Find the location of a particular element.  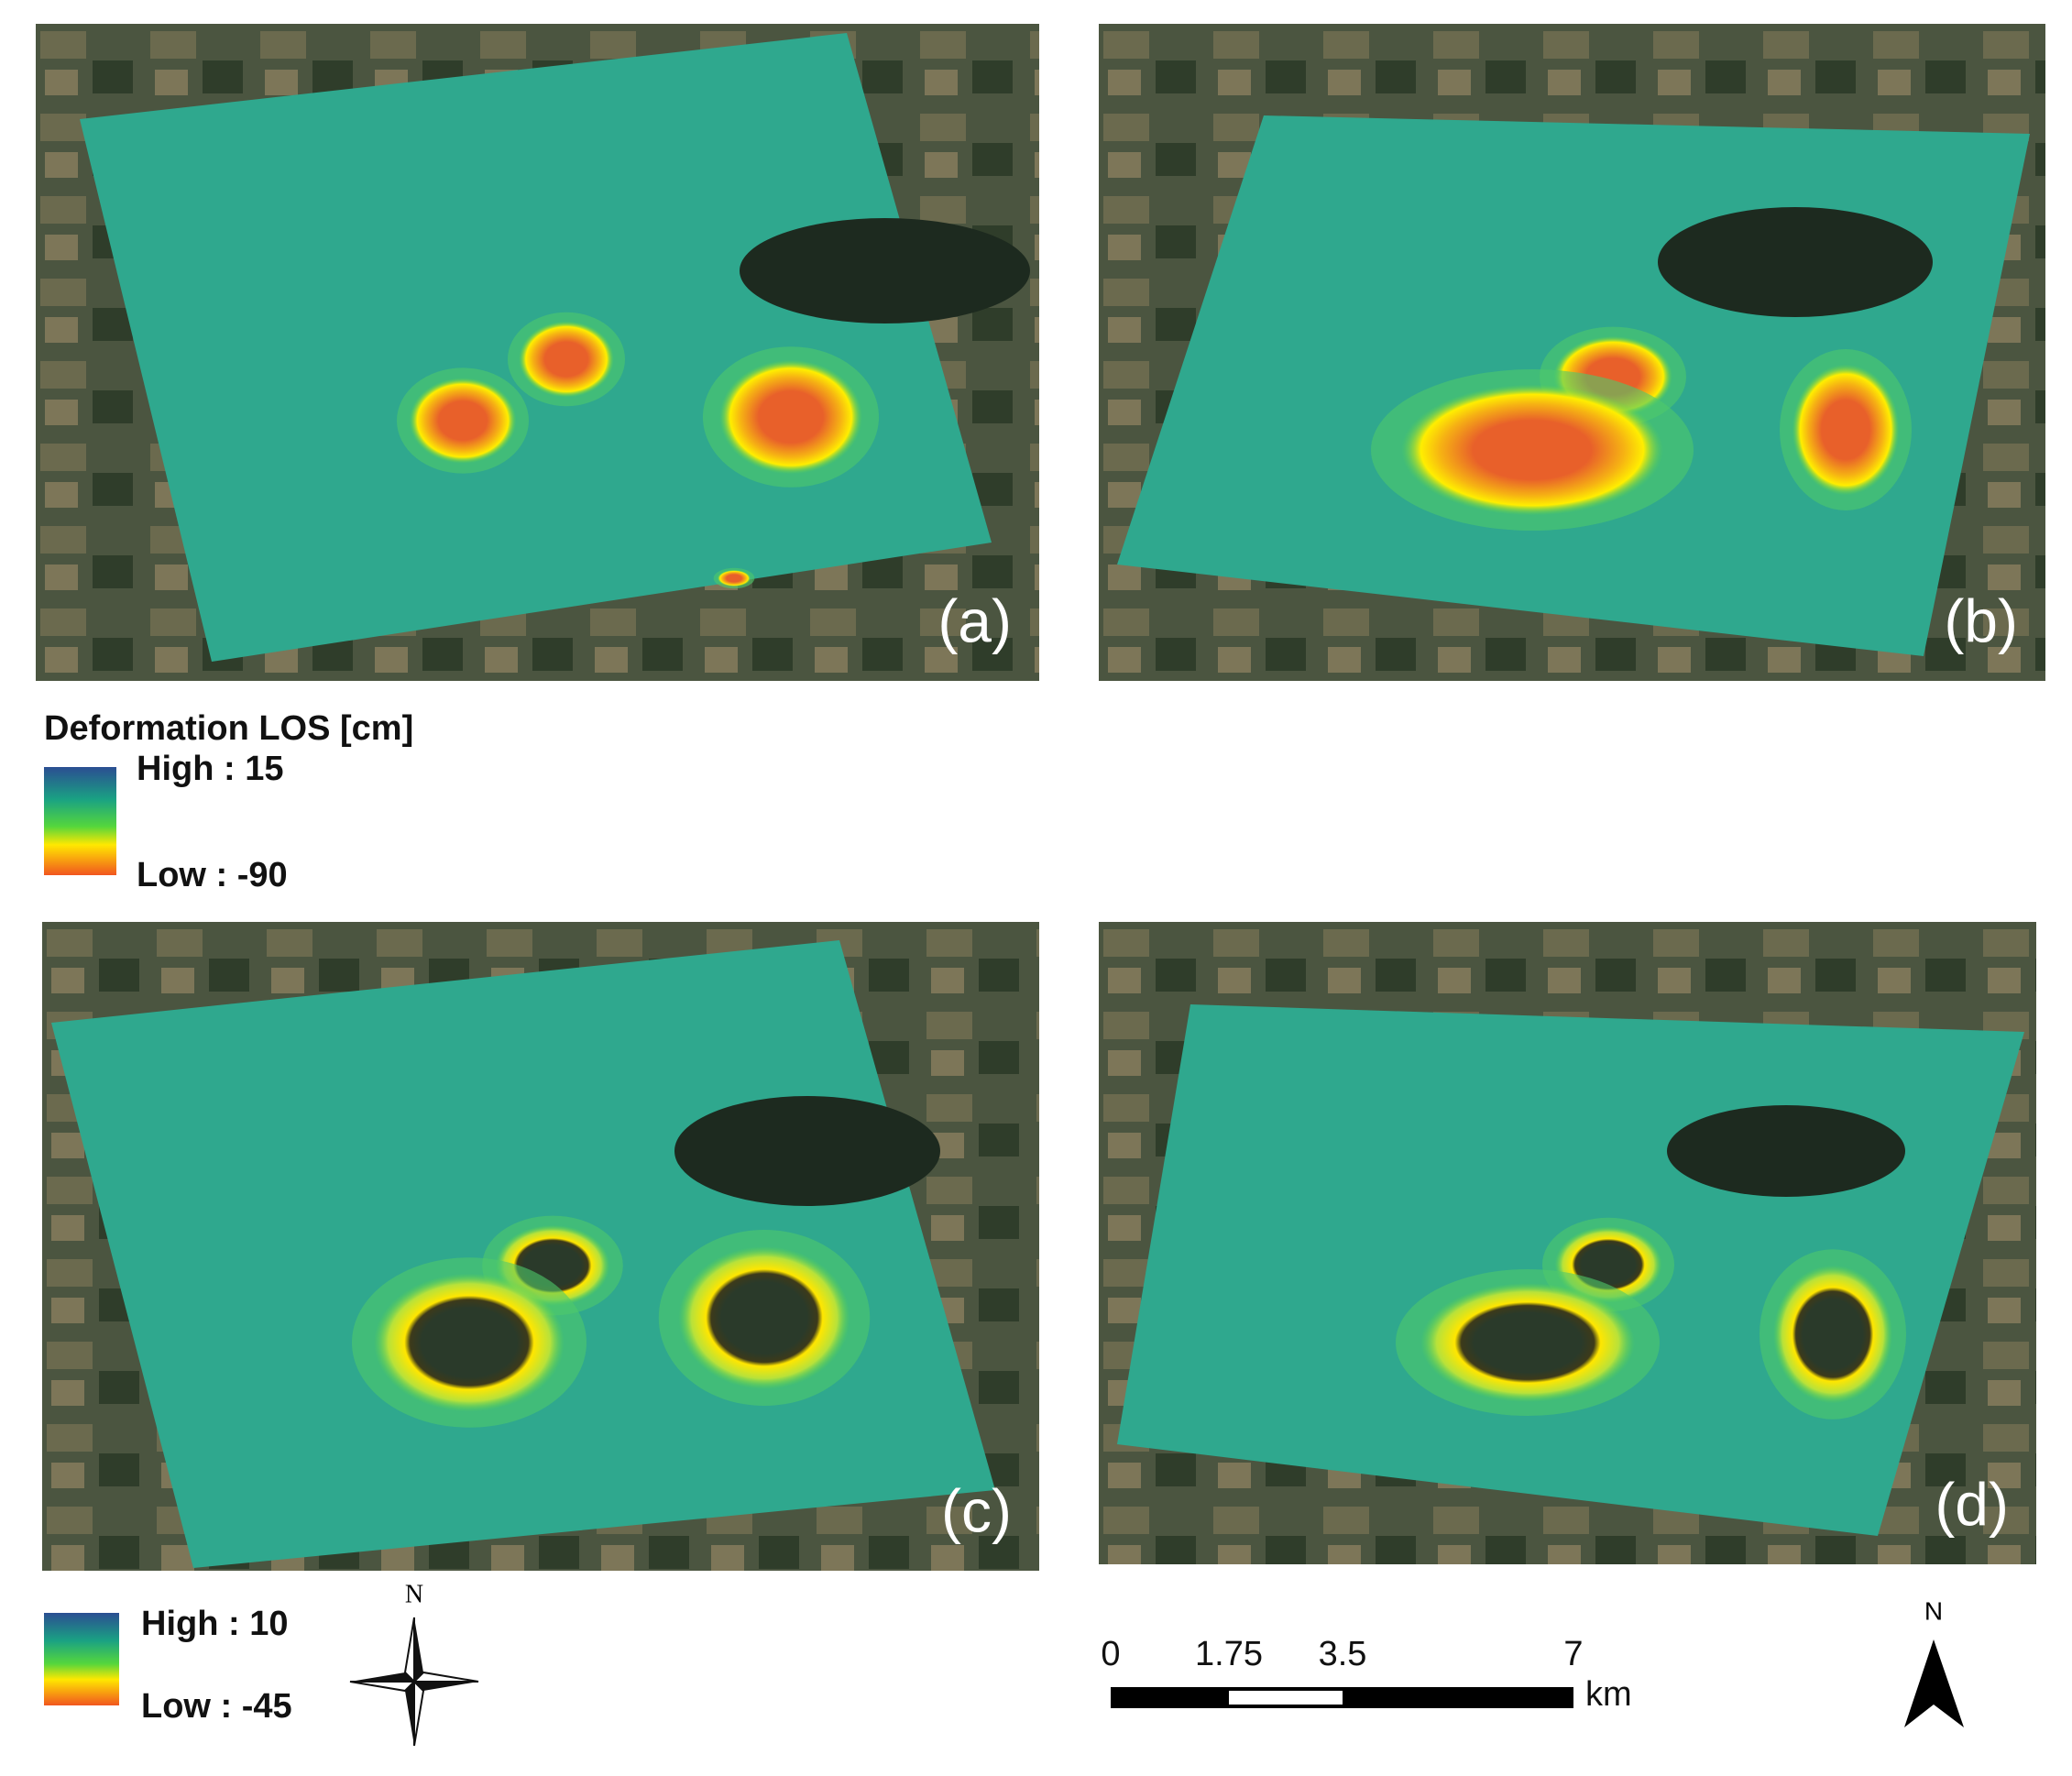

panel-label: (c) is located at coordinates (977, 1510).